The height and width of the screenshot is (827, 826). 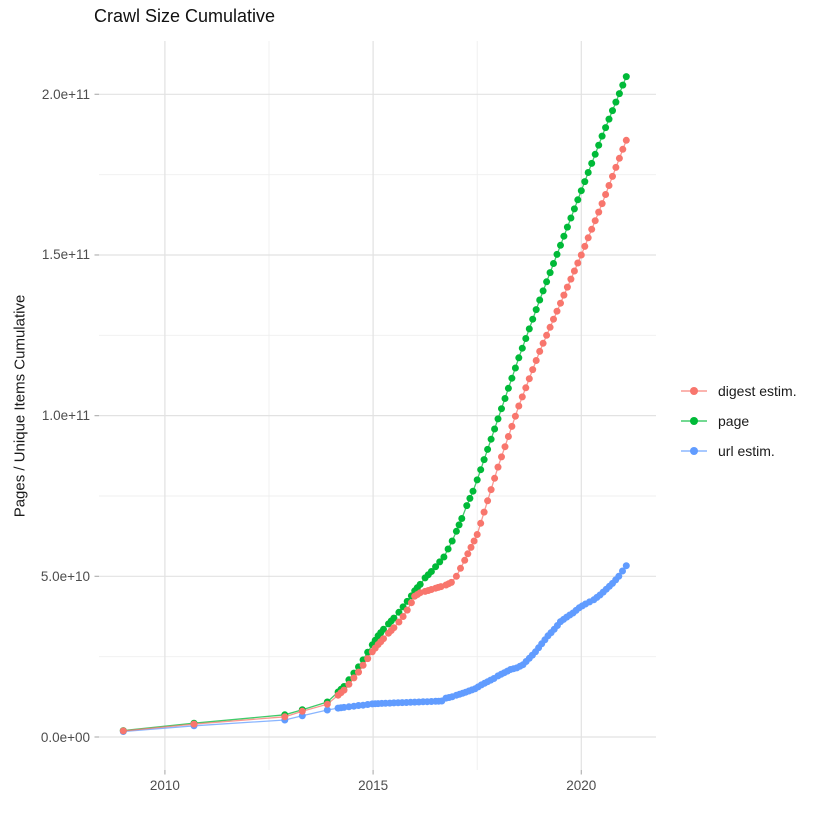 What do you see at coordinates (581, 785) in the screenshot?
I see `x-tick-label-2020: 2020` at bounding box center [581, 785].